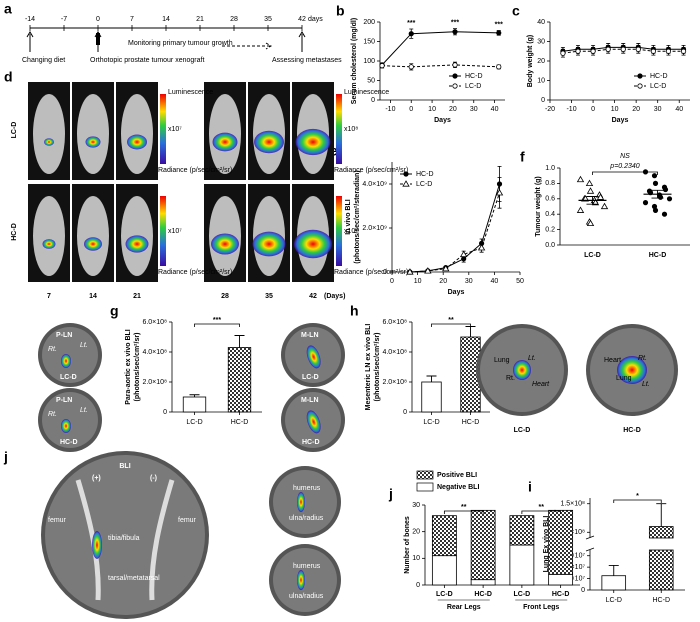 Image resolution: width=700 pixels, height=622 pixels. Describe the element at coordinates (425, 487) in the screenshot. I see `legend-swatch` at that location.